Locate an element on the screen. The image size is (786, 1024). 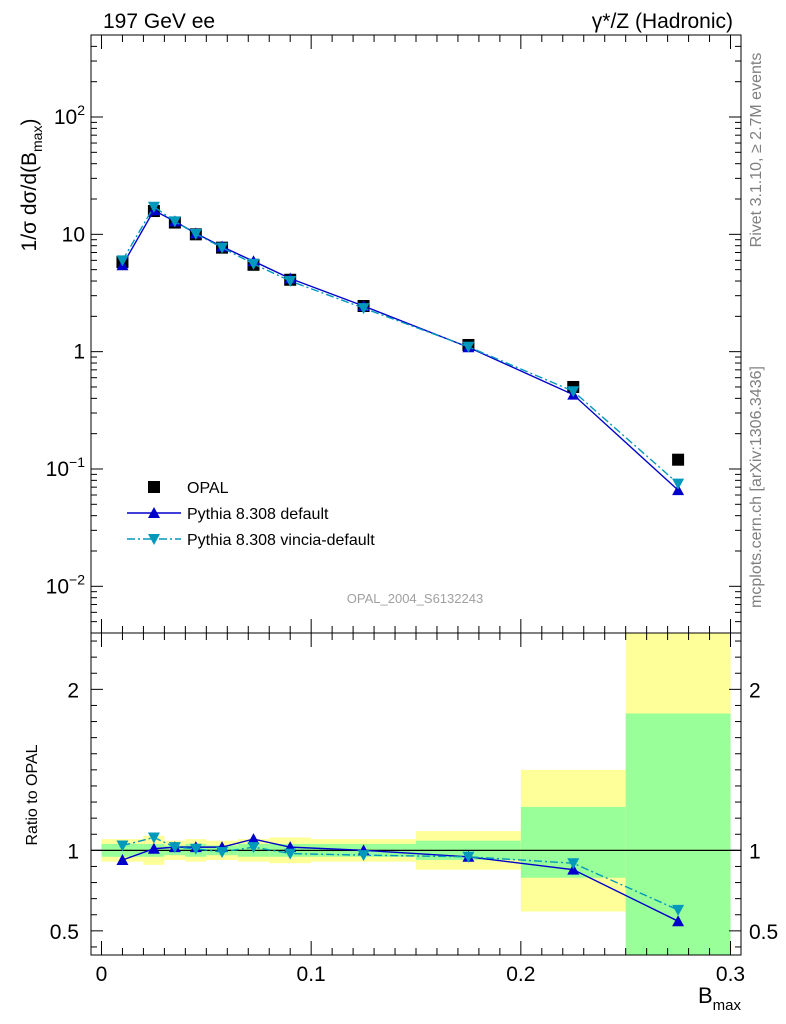
ratio-y-tick-label-right: 2 is located at coordinates (755, 690).